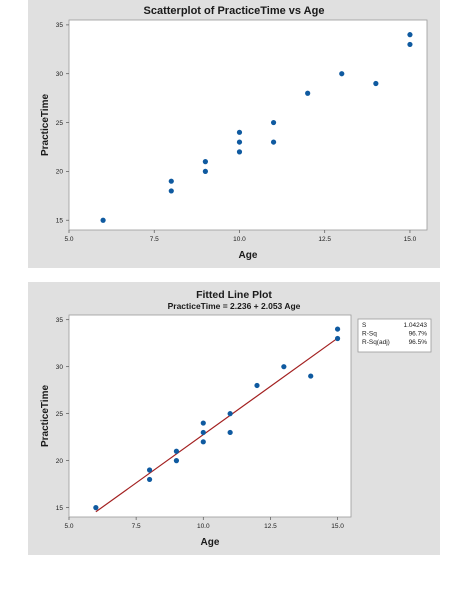  I want to click on chart-title: Fitted Line Plot, so click(234, 295).